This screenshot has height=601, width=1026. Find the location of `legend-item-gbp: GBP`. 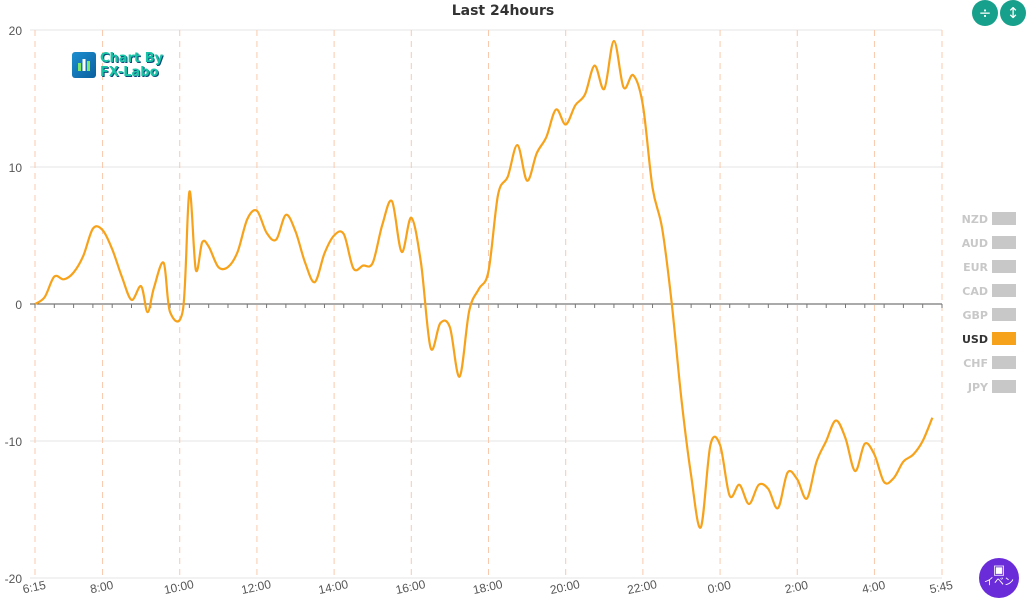

legend-item-gbp: GBP is located at coordinates (983, 317).